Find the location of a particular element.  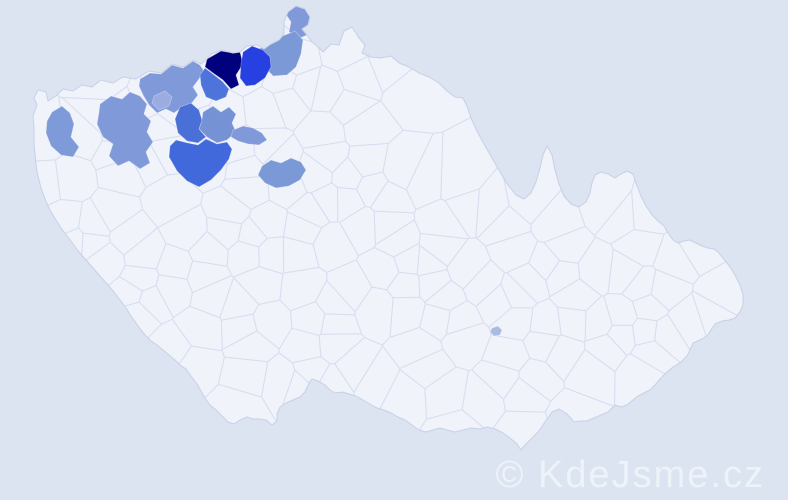

highlighted-district-west-big is located at coordinates (125, 130).